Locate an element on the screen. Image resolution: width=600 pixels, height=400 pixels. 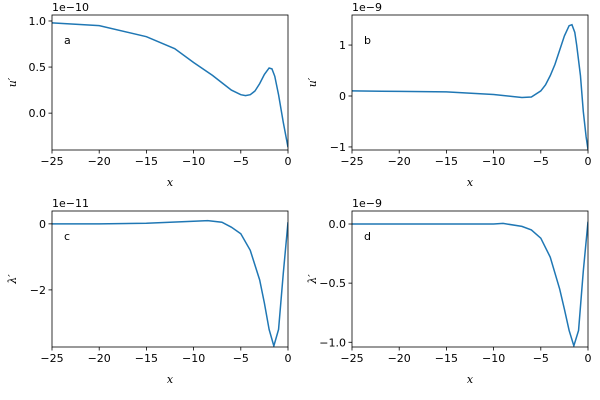
y-tick-label: −2 is located at coordinates (38, 290).